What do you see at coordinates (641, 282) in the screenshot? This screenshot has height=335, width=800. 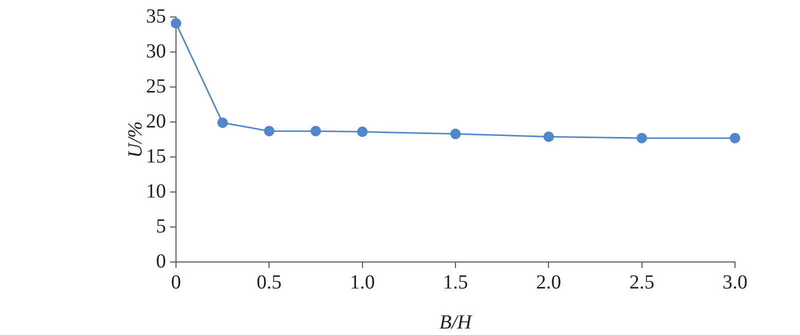 I see `x-tick-label: 2.5` at bounding box center [641, 282].